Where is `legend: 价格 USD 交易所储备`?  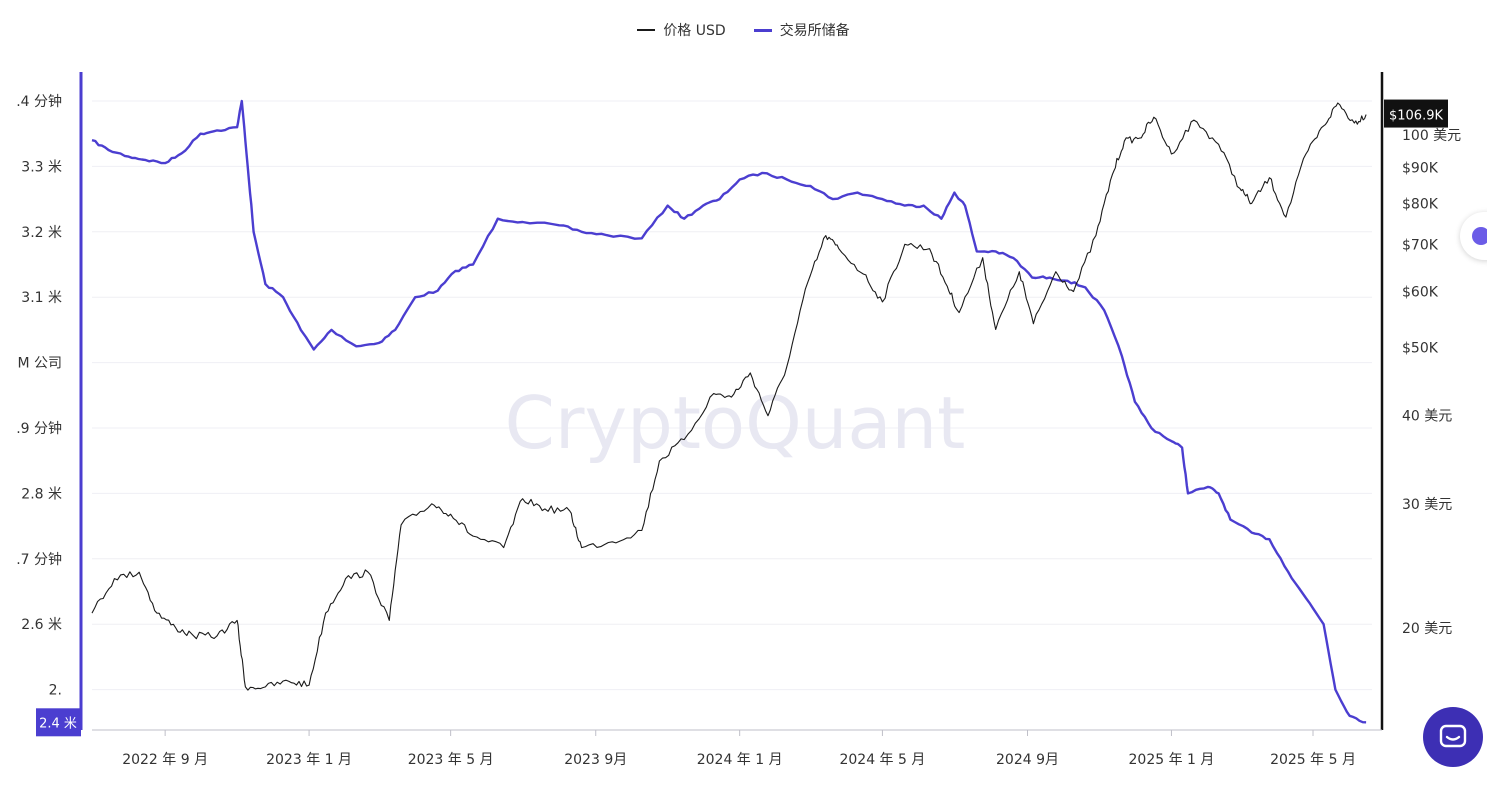
legend: 价格 USD 交易所储备 is located at coordinates (743, 30).